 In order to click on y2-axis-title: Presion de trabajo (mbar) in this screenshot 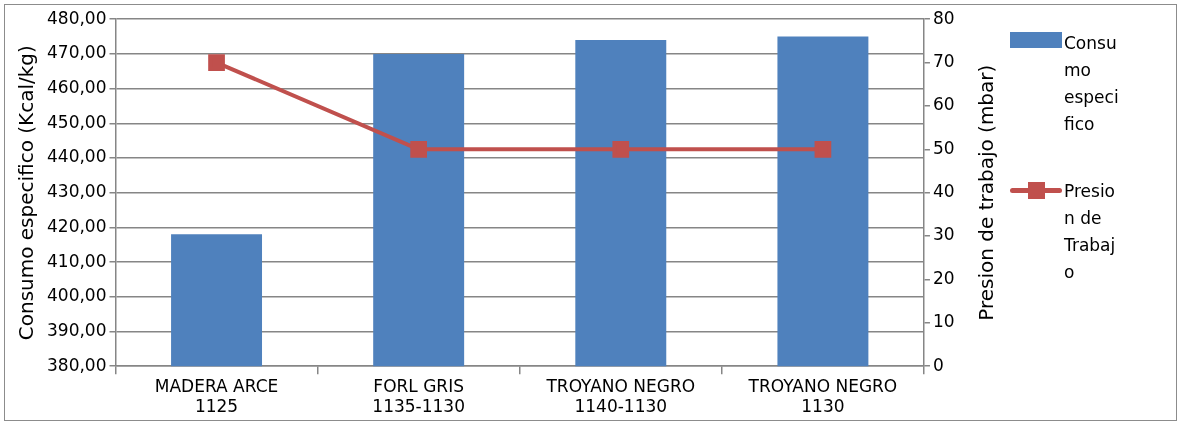, I will do `click(986, 192)`.